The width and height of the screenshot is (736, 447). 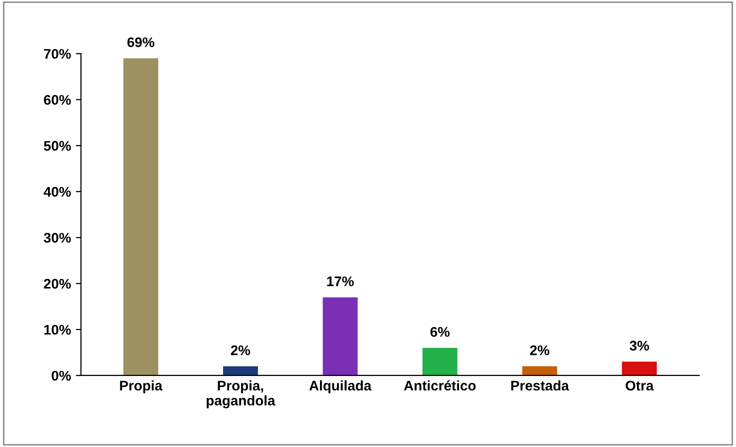 What do you see at coordinates (57, 329) in the screenshot?
I see `y-tick-label: 10%` at bounding box center [57, 329].